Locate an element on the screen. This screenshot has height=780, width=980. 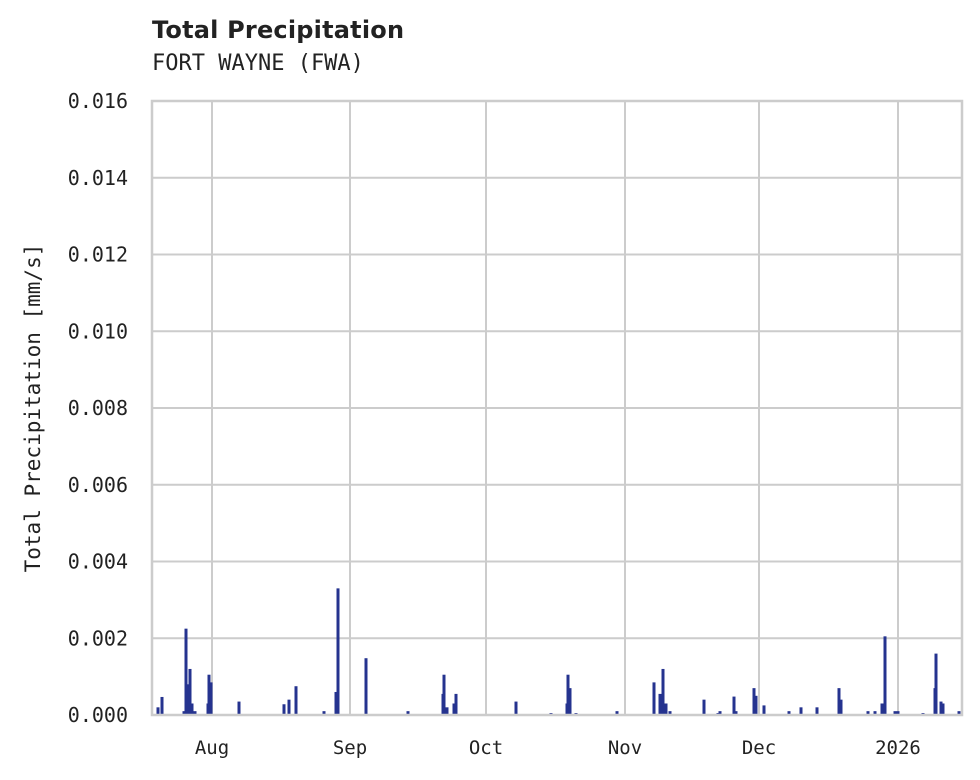
x-tick-label: Sep is located at coordinates (350, 748).